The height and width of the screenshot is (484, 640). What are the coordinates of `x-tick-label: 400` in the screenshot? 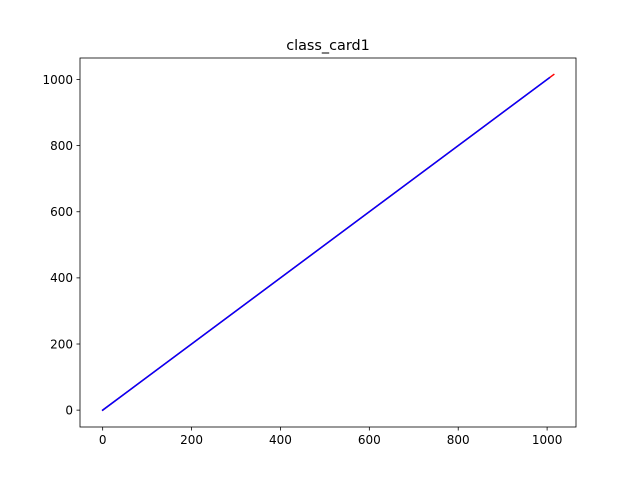 It's located at (280, 440).